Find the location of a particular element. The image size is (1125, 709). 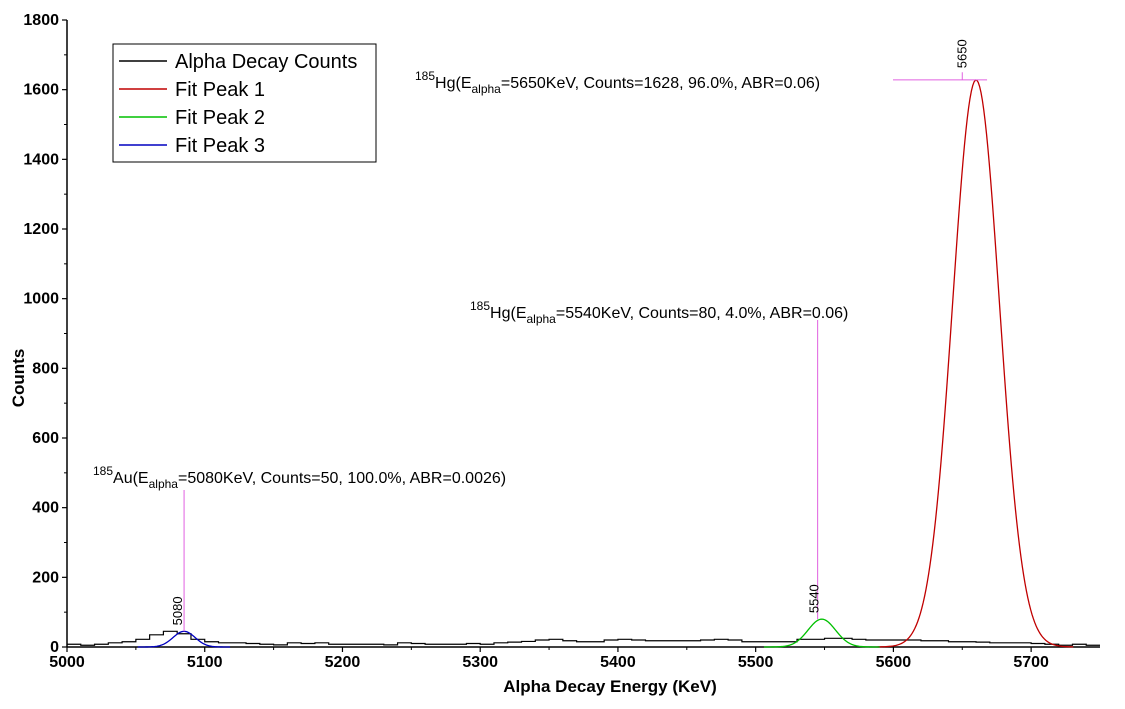

y-axis: 0 200 400 600 800 1000 1200 1400 1600 1800 is located at coordinates (45, 334).